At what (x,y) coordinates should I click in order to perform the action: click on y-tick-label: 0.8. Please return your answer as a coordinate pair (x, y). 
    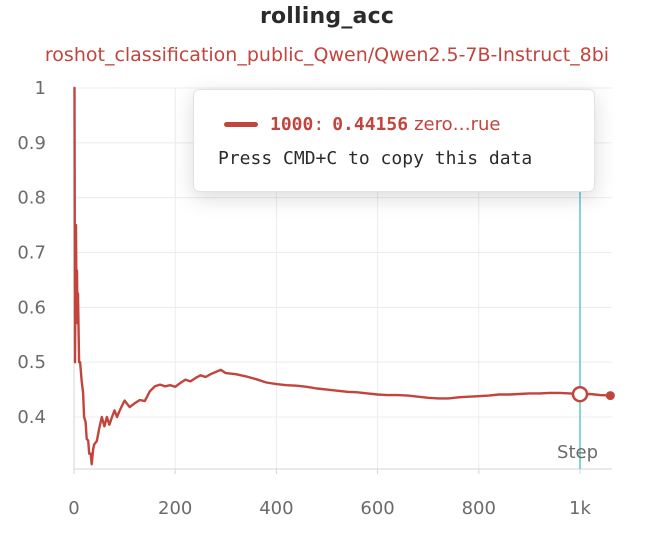
    Looking at the image, I should click on (31, 198).